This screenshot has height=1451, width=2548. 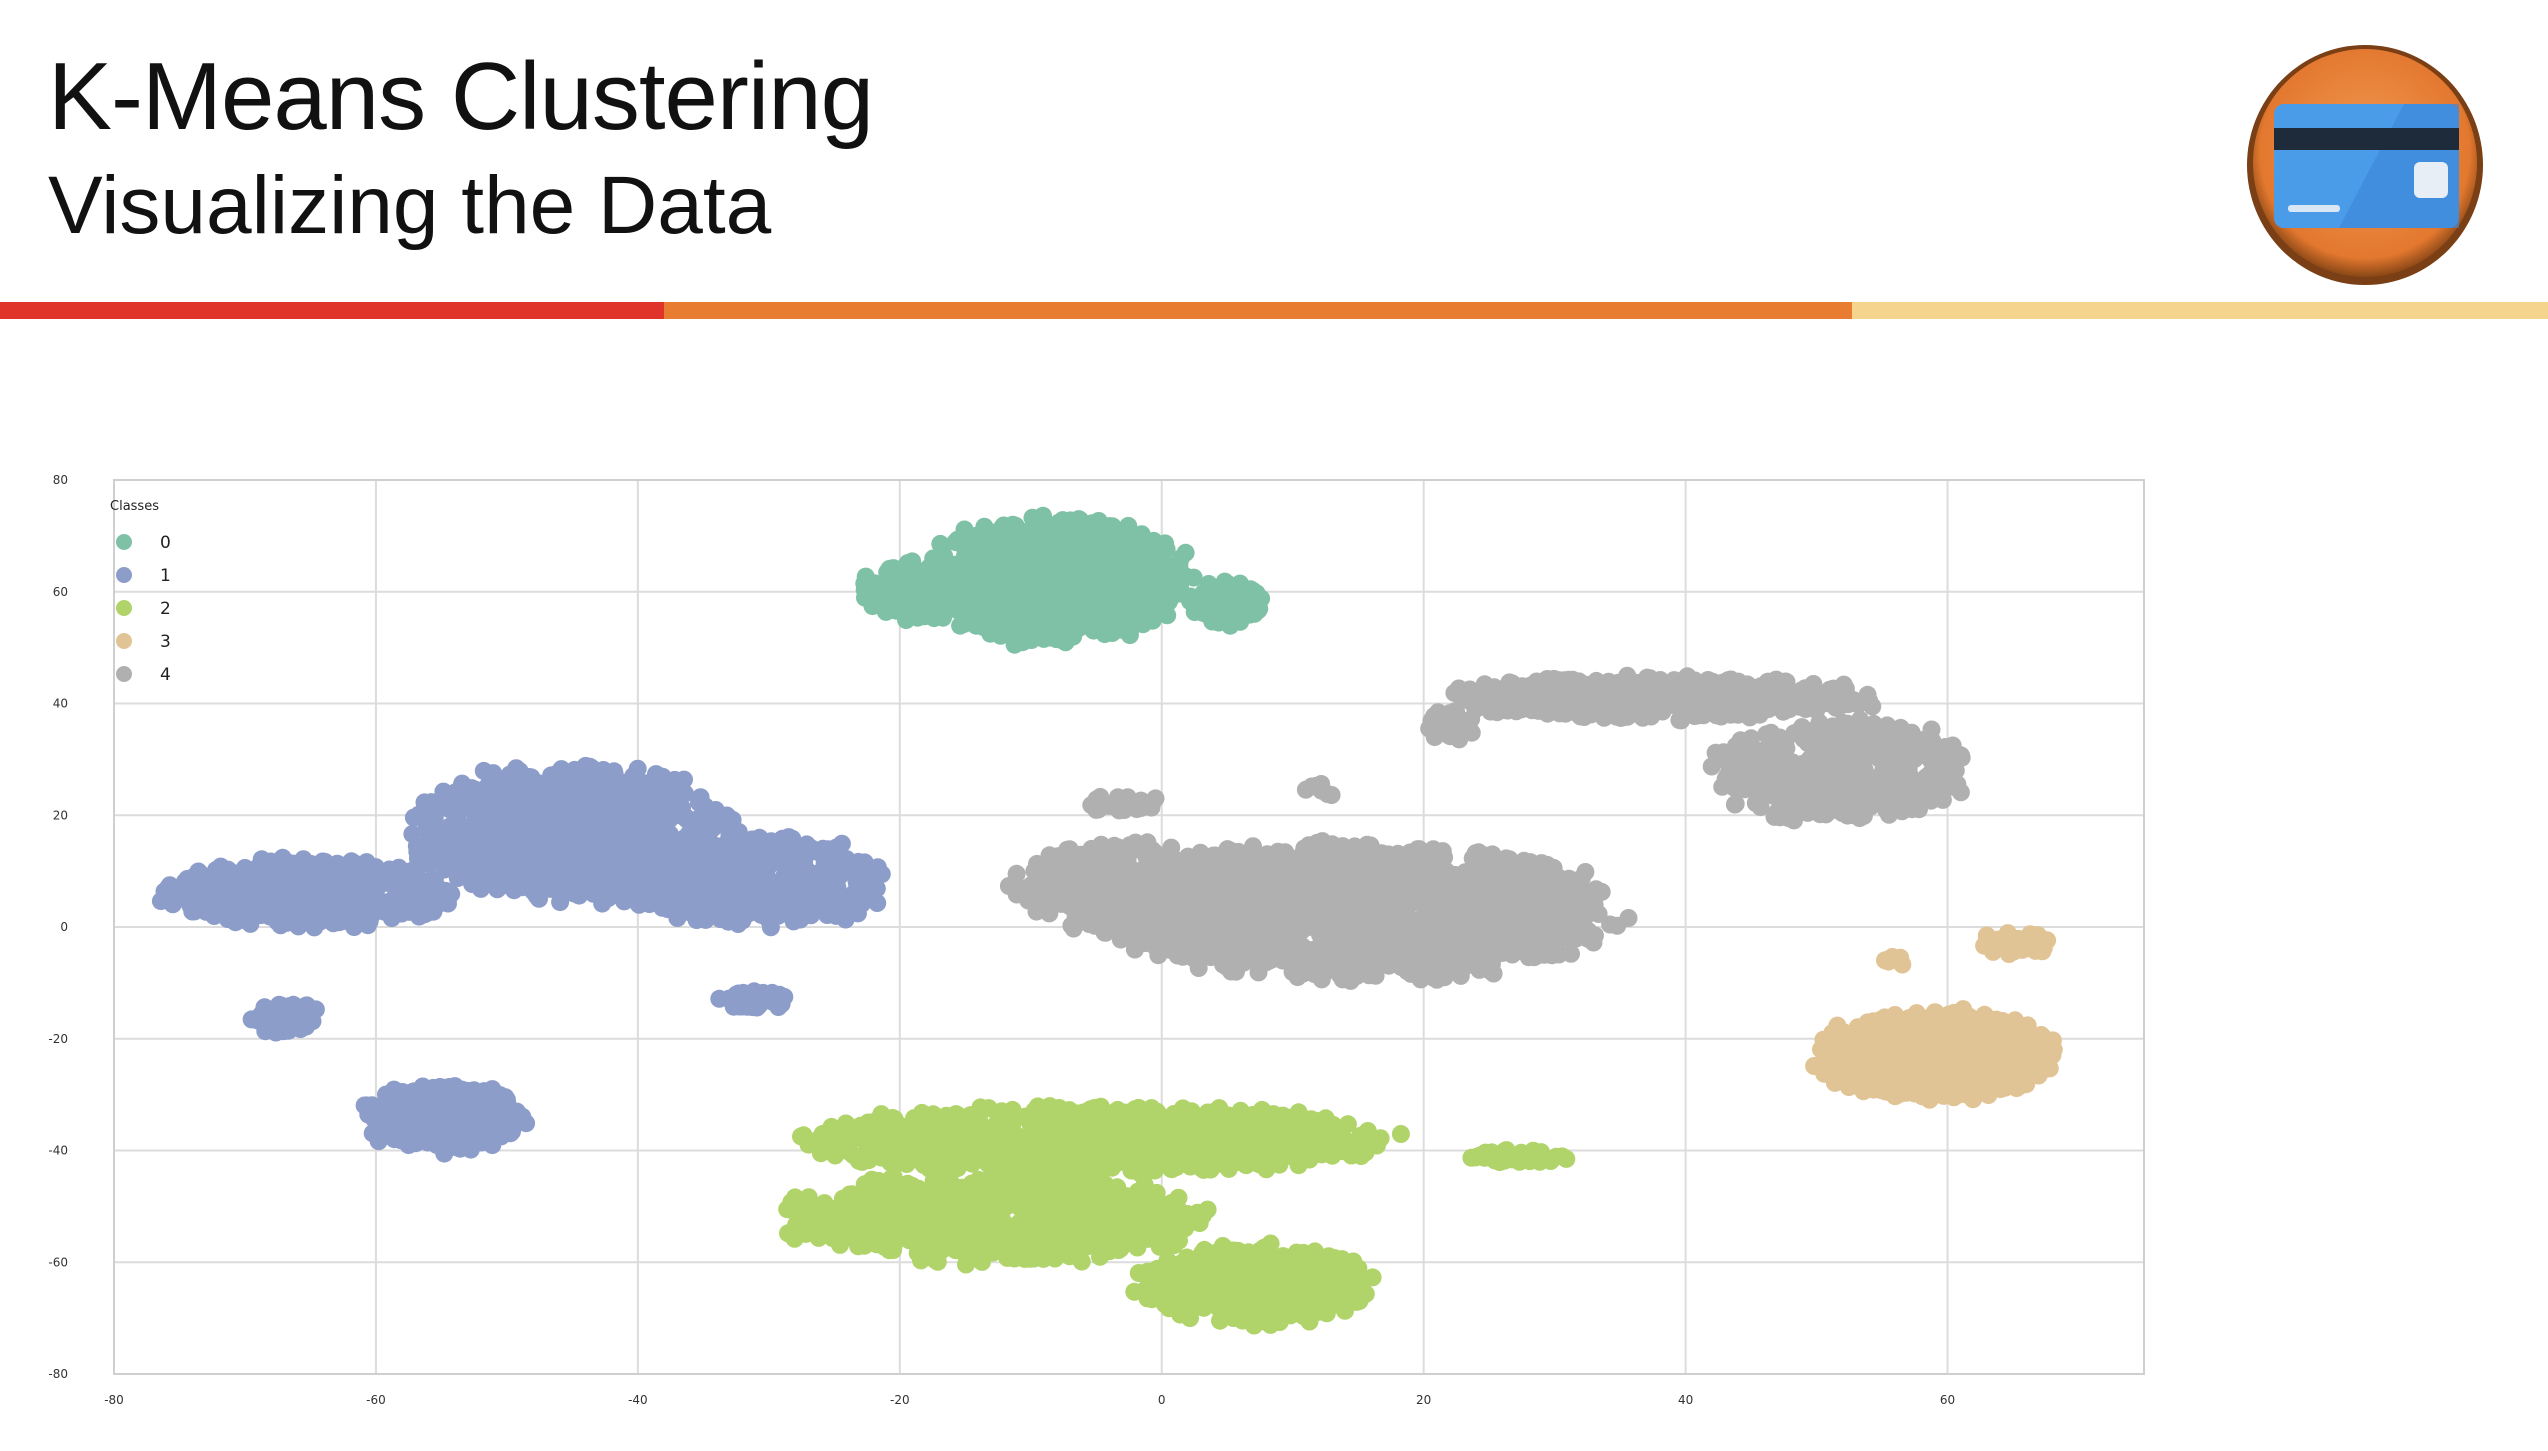 What do you see at coordinates (2200, 310) in the screenshot?
I see `title-rule-yellow` at bounding box center [2200, 310].